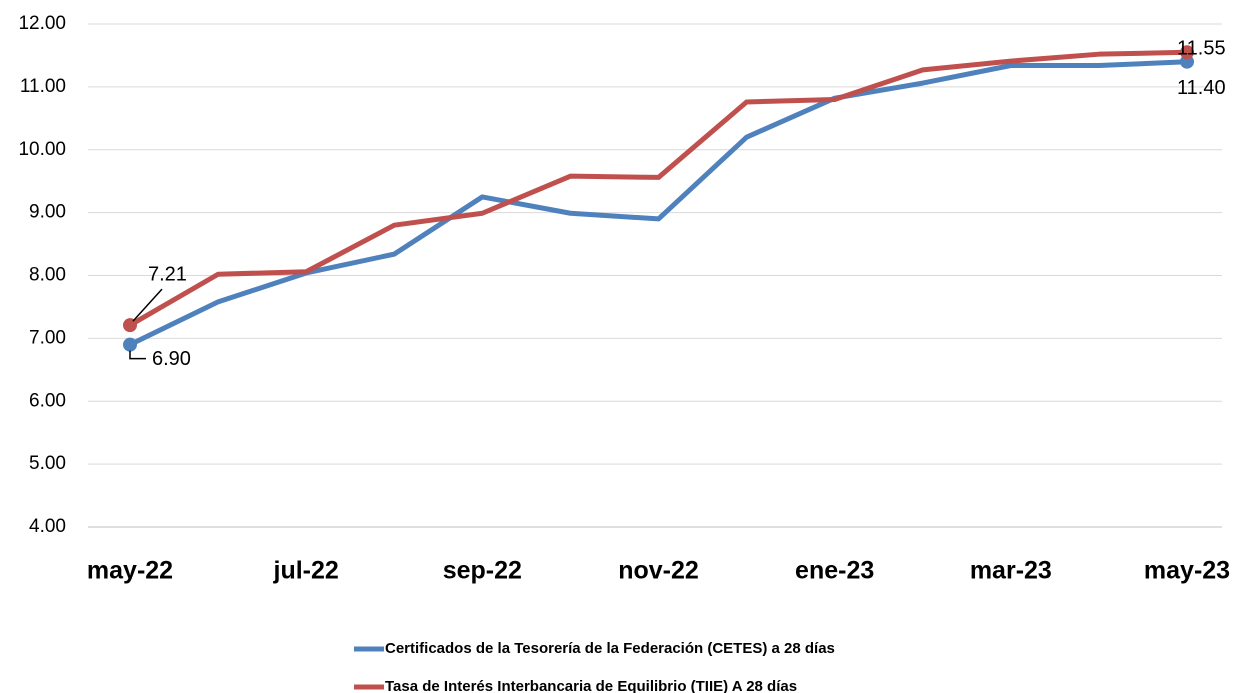 The width and height of the screenshot is (1242, 693). Describe the element at coordinates (42, 149) in the screenshot. I see `y-tick-label: 10.00` at that location.